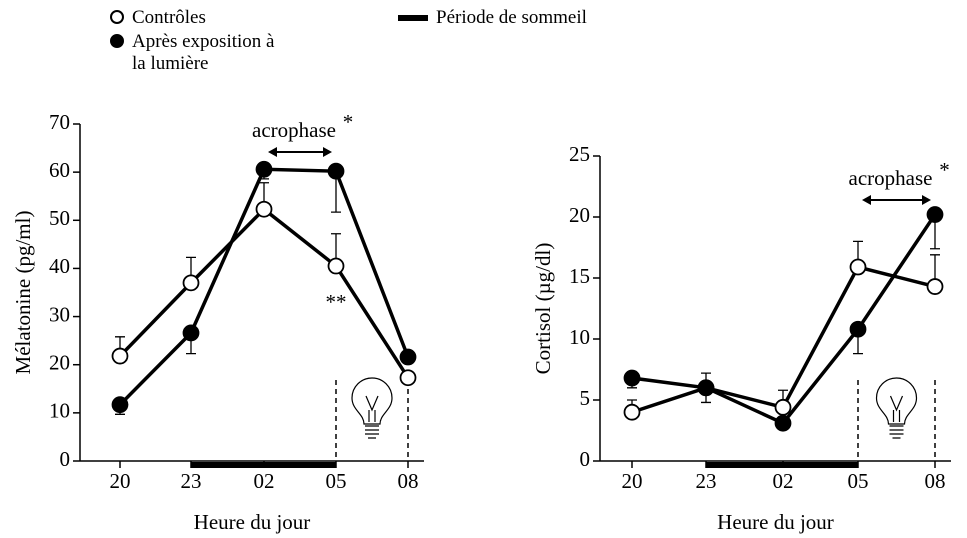 The height and width of the screenshot is (538, 967). I want to click on legend-item: Période de sommeil, so click(492, 18).